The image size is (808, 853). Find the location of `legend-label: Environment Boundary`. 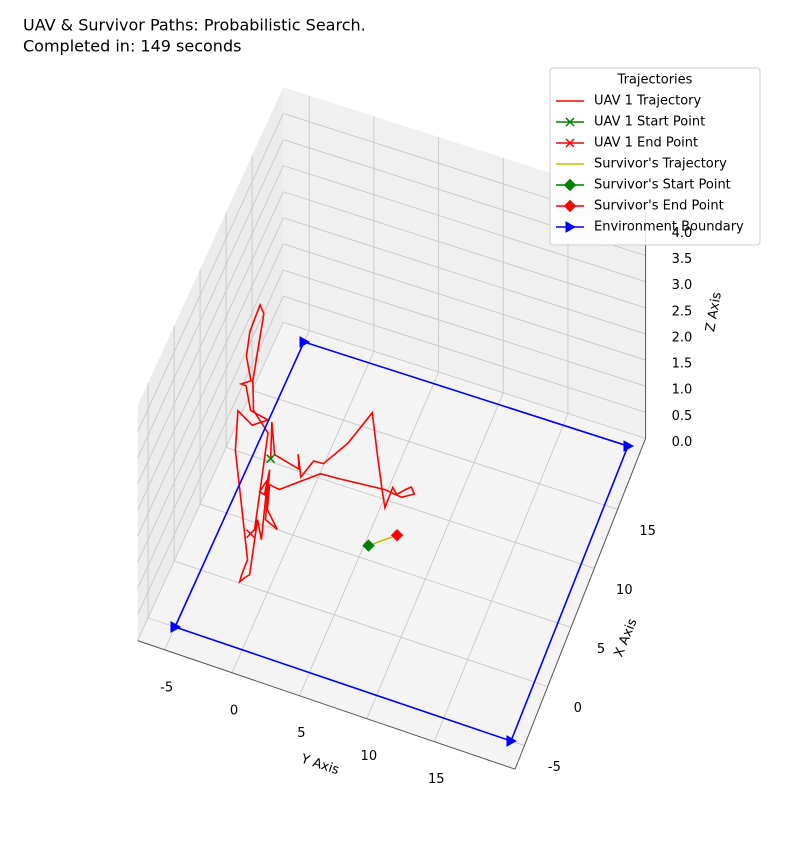

legend-label: Environment Boundary is located at coordinates (669, 227).